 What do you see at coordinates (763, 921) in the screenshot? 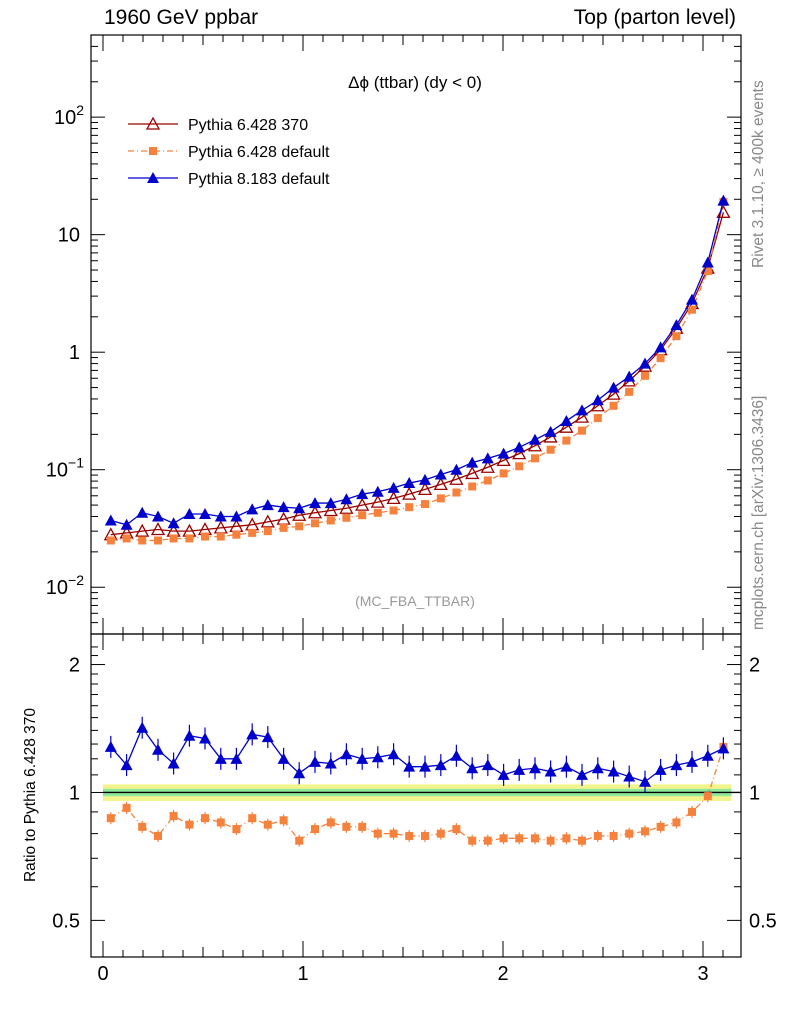
I see `ratio-y-tick-label-right: 0.5` at bounding box center [763, 921].